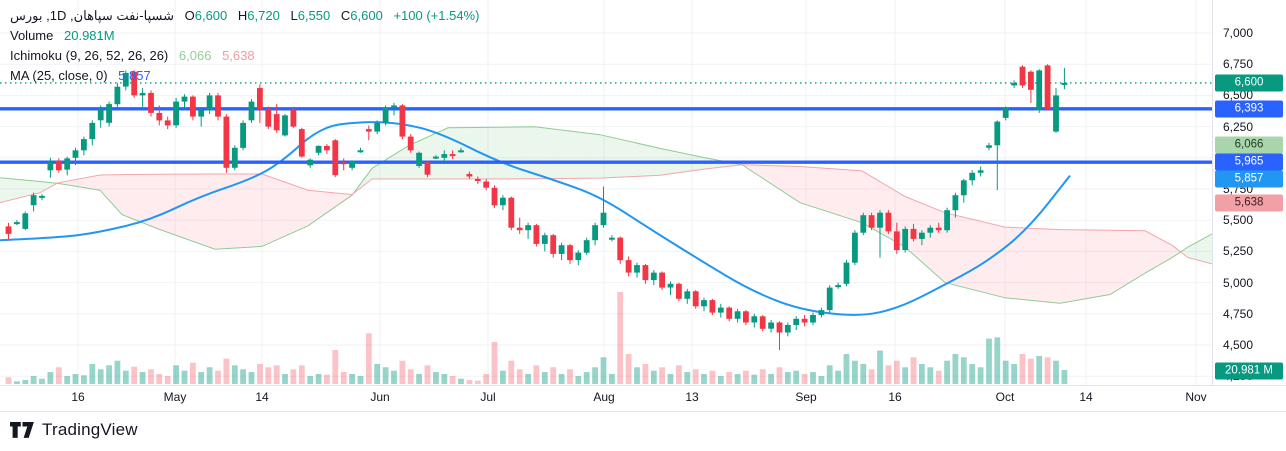 The width and height of the screenshot is (1286, 451). I want to click on tradingview-logo-icon, so click(22, 430).